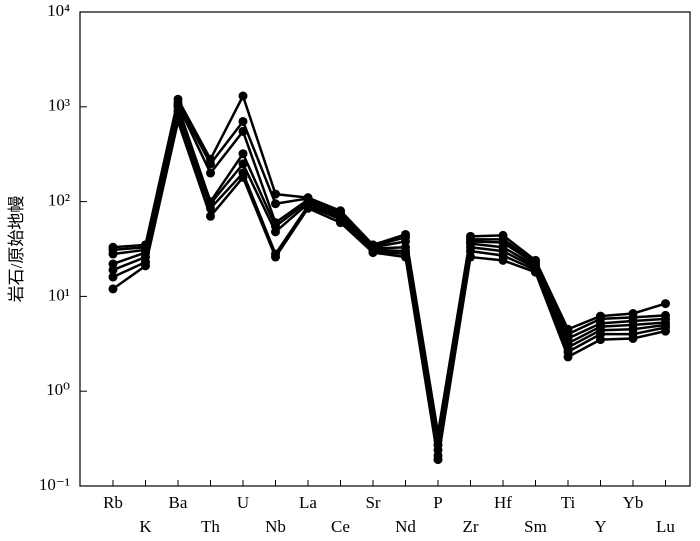  What do you see at coordinates (178, 502) in the screenshot?
I see `x-tick-label: Ba` at bounding box center [178, 502].